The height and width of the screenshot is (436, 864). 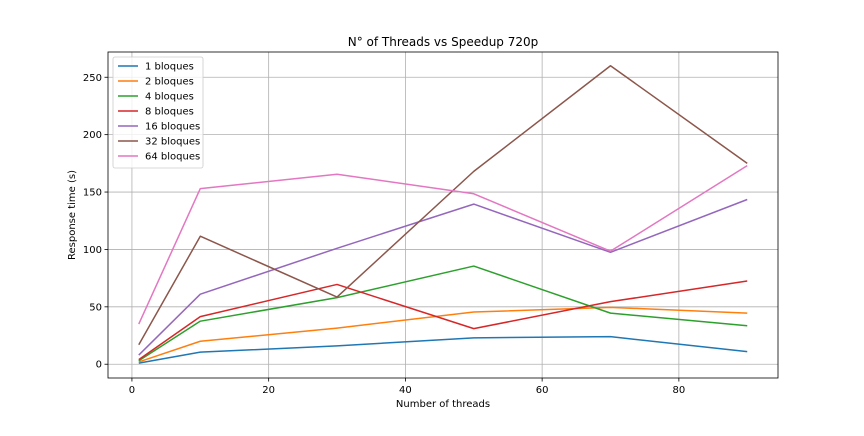 What do you see at coordinates (92, 193) in the screenshot?
I see `y-tick-label: 150` at bounding box center [92, 193].